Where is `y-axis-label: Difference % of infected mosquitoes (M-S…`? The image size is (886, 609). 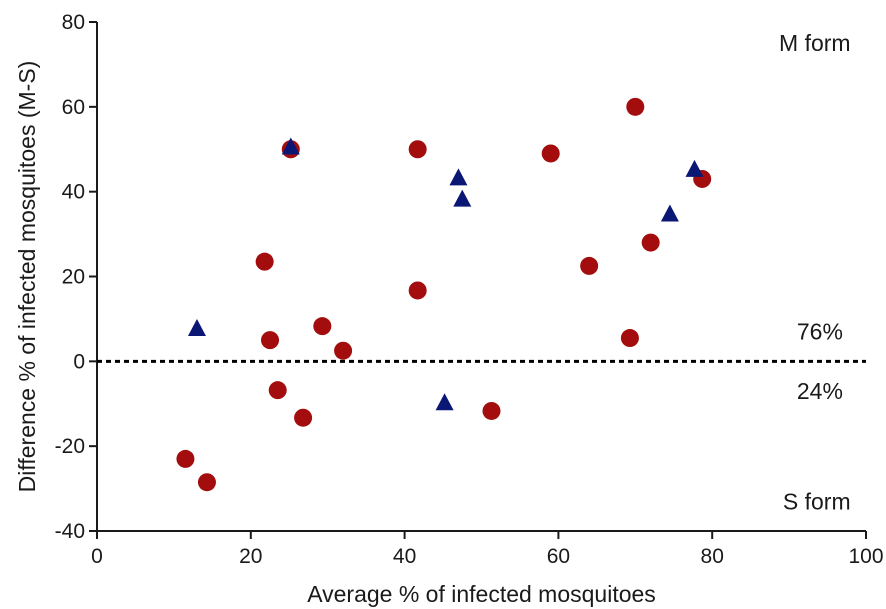 y-axis-label: Difference % of infected mosquitoes (M-S… is located at coordinates (27, 277).